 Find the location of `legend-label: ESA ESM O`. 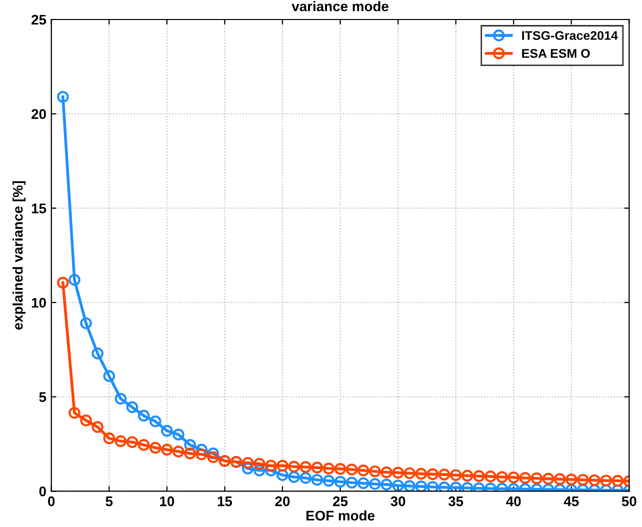

legend-label: ESA ESM O is located at coordinates (556, 53).